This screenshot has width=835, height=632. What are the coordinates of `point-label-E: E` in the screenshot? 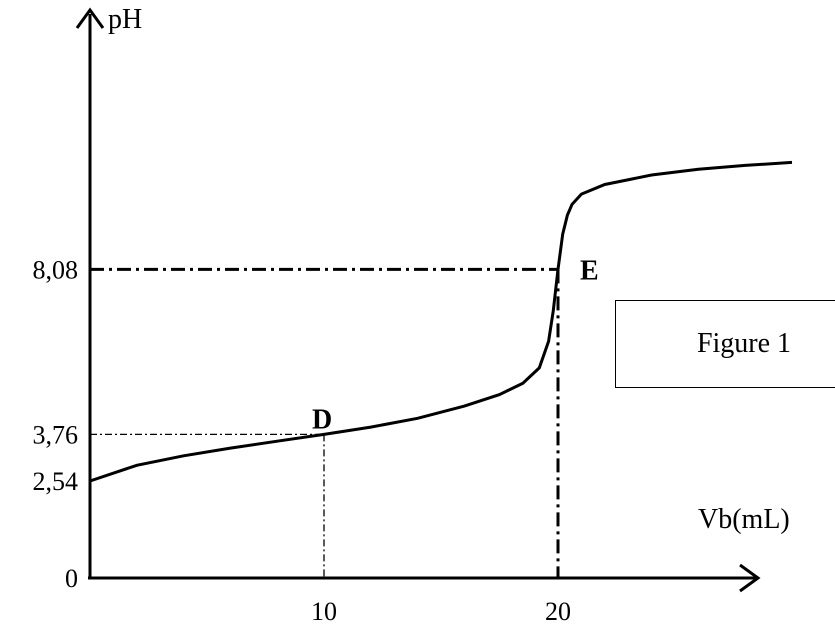 It's located at (589, 270).